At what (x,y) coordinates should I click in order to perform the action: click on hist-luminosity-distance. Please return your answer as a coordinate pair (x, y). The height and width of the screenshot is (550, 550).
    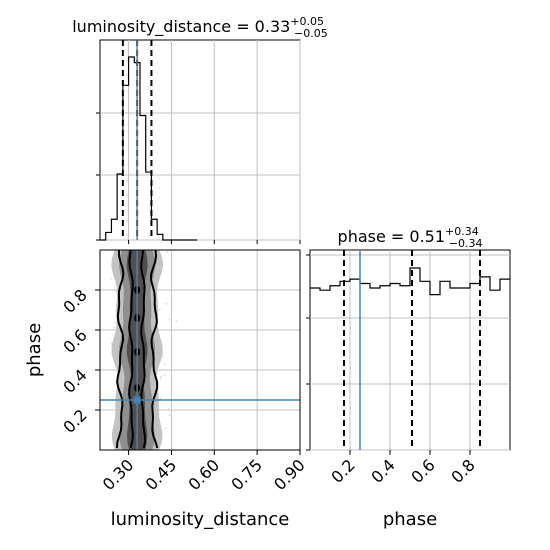
    Looking at the image, I should click on (198, 140).